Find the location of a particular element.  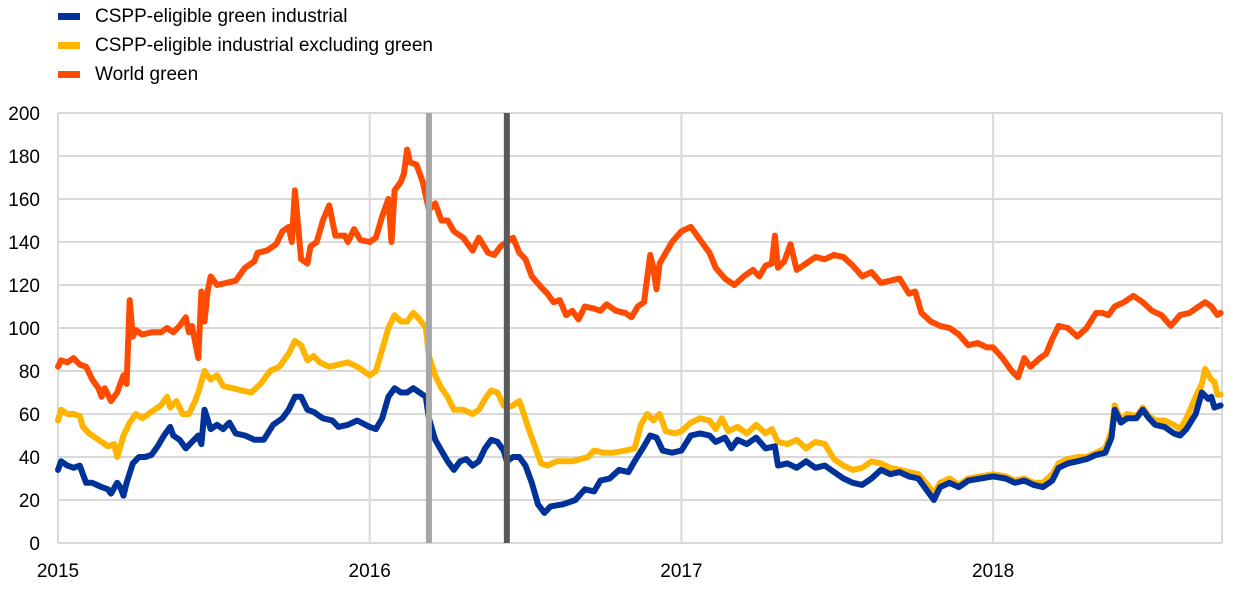

x-tick-label: 2018 is located at coordinates (993, 571).